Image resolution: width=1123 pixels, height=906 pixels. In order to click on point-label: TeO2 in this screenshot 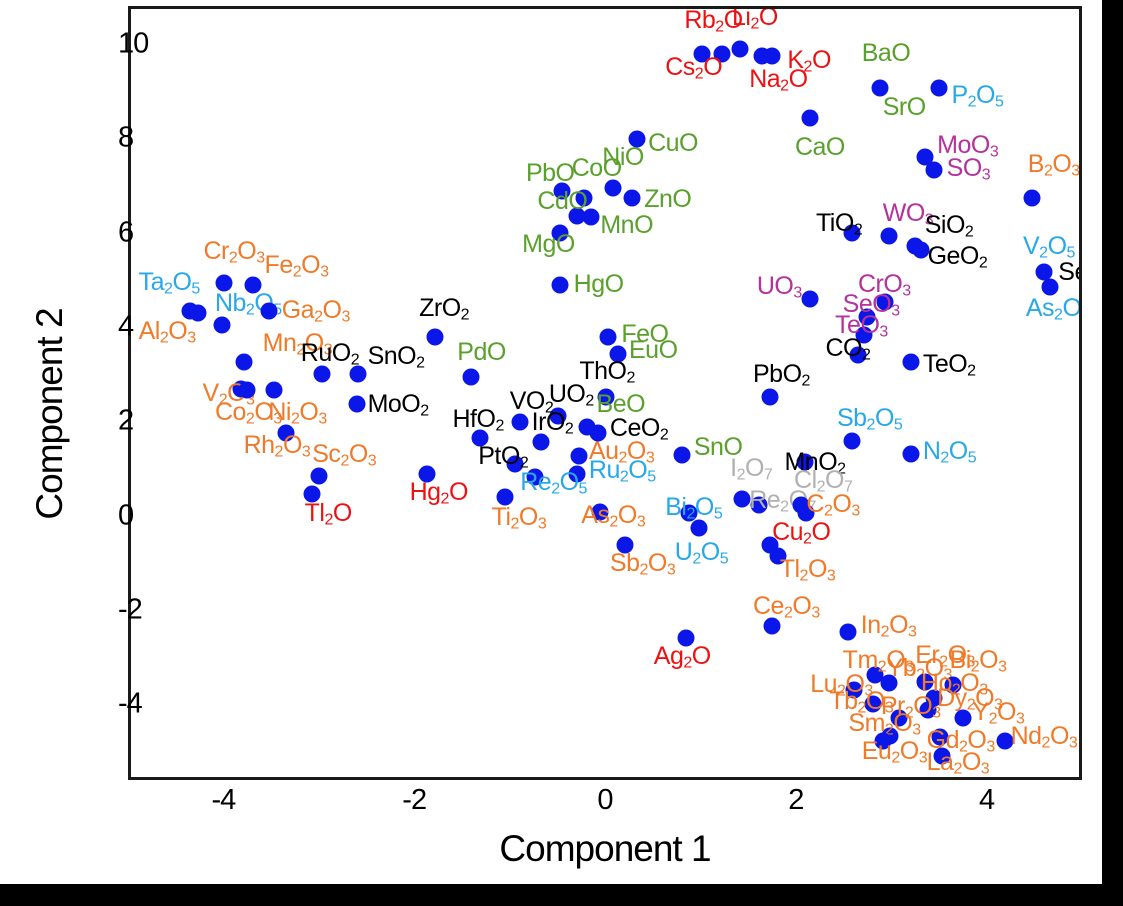, I will do `click(949, 365)`.